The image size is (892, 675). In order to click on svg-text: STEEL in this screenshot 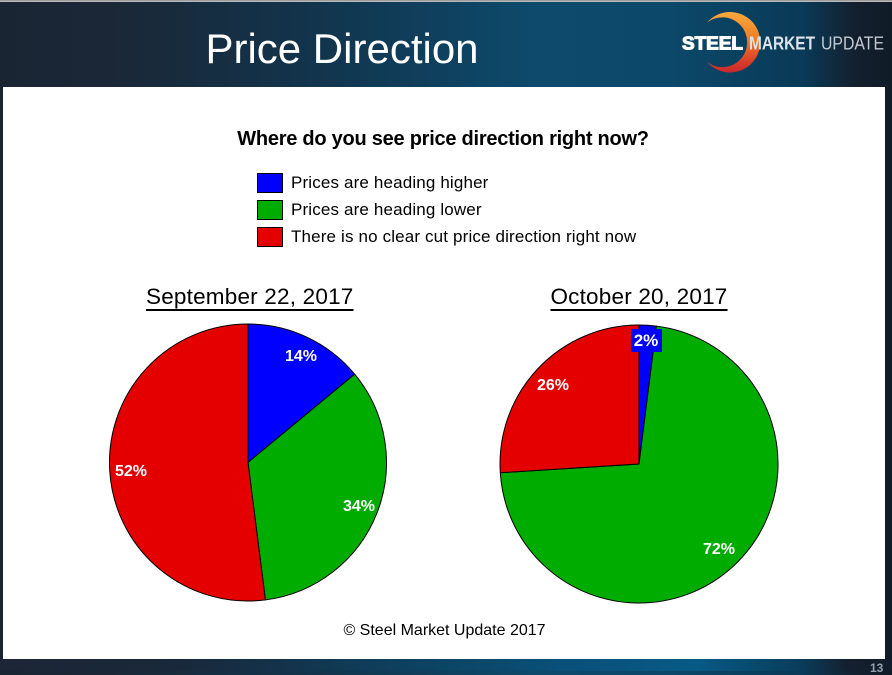, I will do `click(712, 44)`.